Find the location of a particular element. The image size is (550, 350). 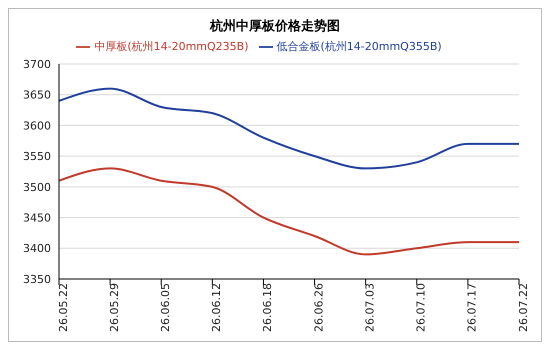

x-tick-label: 26.07.22 is located at coordinates (523, 307).